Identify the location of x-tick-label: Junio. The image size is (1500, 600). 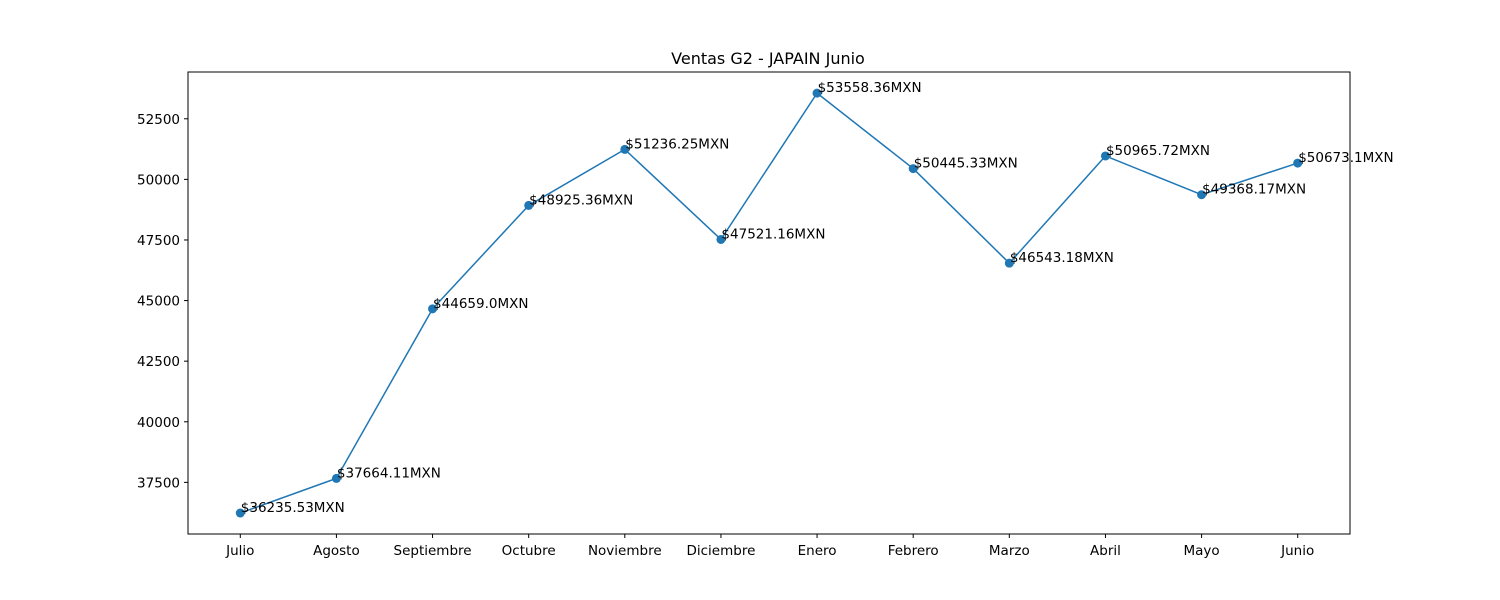
(1297, 551).